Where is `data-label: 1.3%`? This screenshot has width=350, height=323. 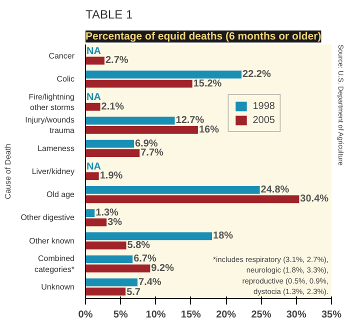 data-label: 1.3% is located at coordinates (107, 213).